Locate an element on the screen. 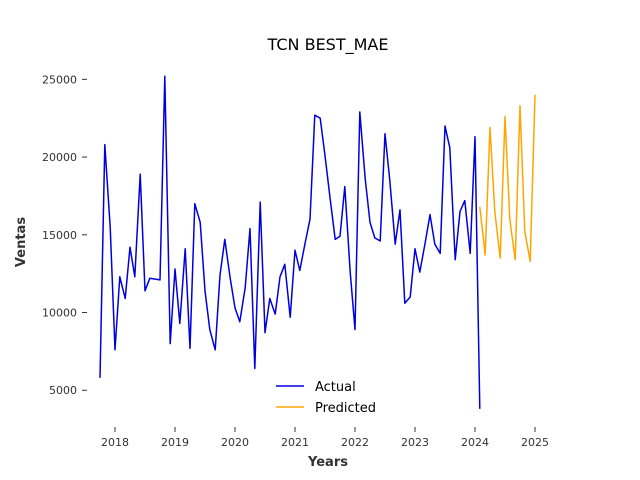  y-tick-label: 15000 is located at coordinates (59, 235).